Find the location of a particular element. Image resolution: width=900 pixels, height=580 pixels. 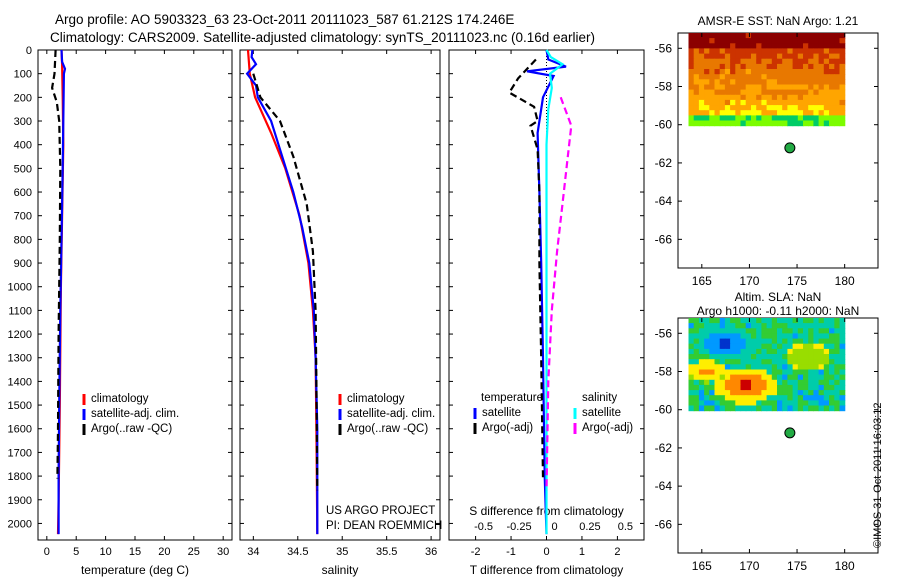

map-title-sla-line2: Argo h1000: -0.11 h2000: NaN is located at coordinates (778, 311).